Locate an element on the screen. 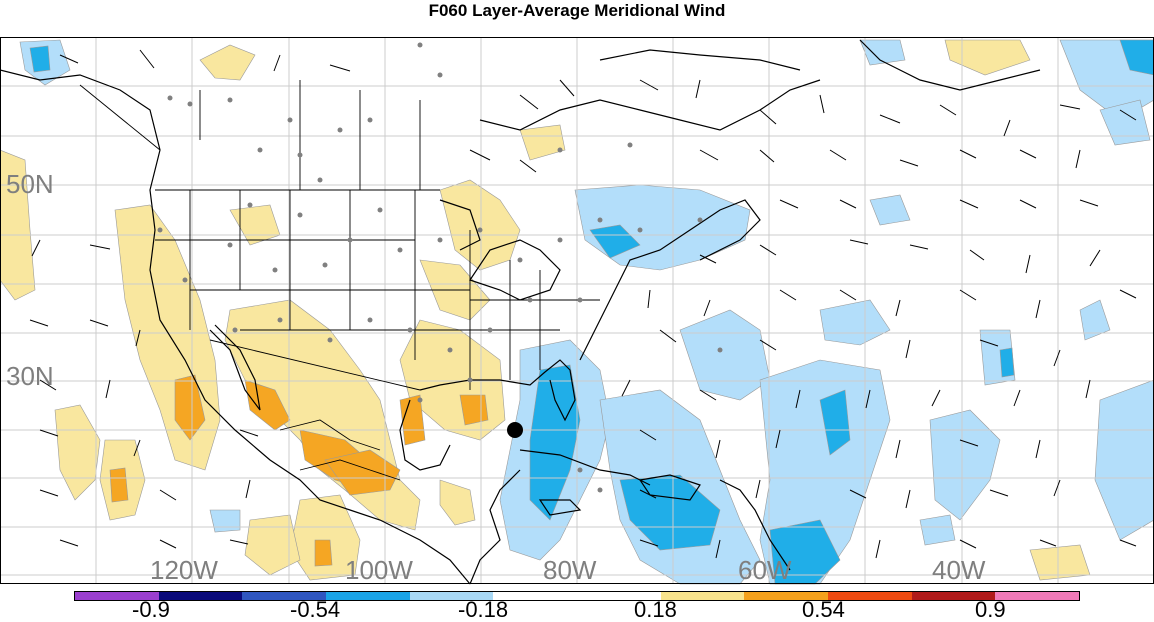 The image size is (1154, 622). lon-label-80w: 80W is located at coordinates (570, 570).